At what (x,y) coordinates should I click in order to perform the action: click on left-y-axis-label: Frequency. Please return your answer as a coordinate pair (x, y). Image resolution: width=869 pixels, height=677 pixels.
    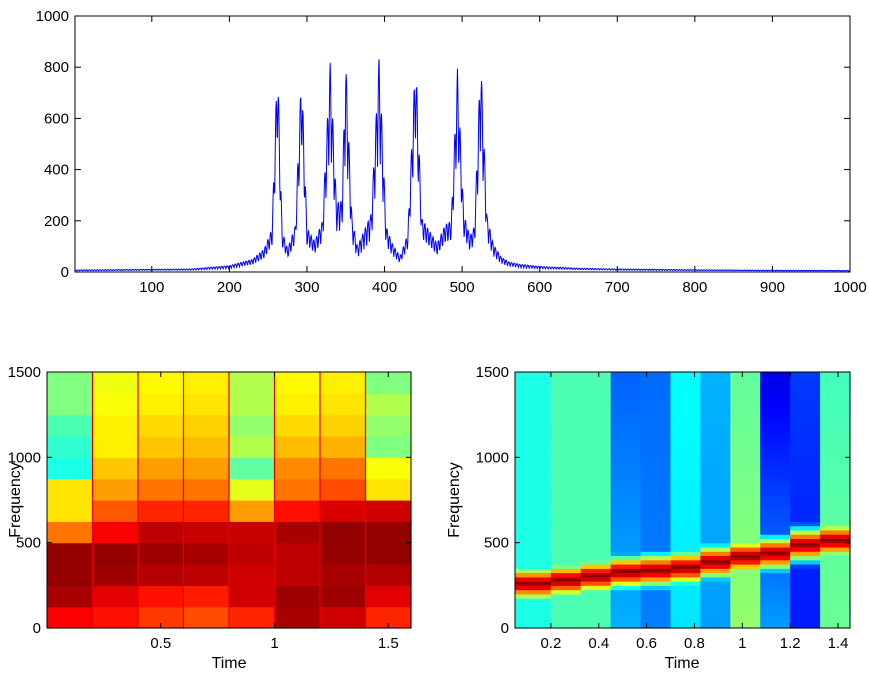
    Looking at the image, I should click on (15, 500).